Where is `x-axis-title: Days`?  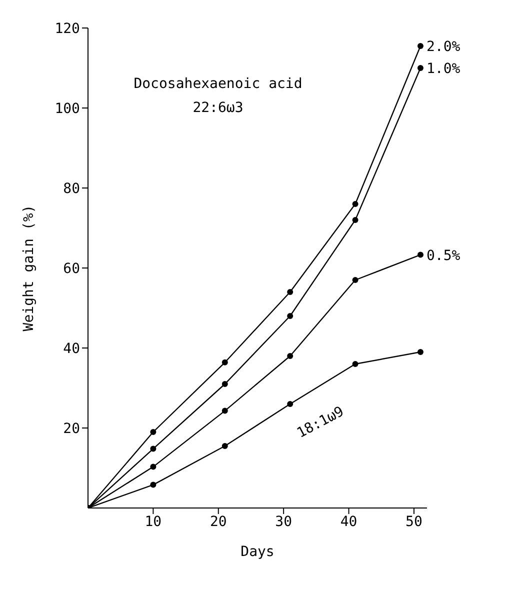
x-axis-title: Days is located at coordinates (257, 552).